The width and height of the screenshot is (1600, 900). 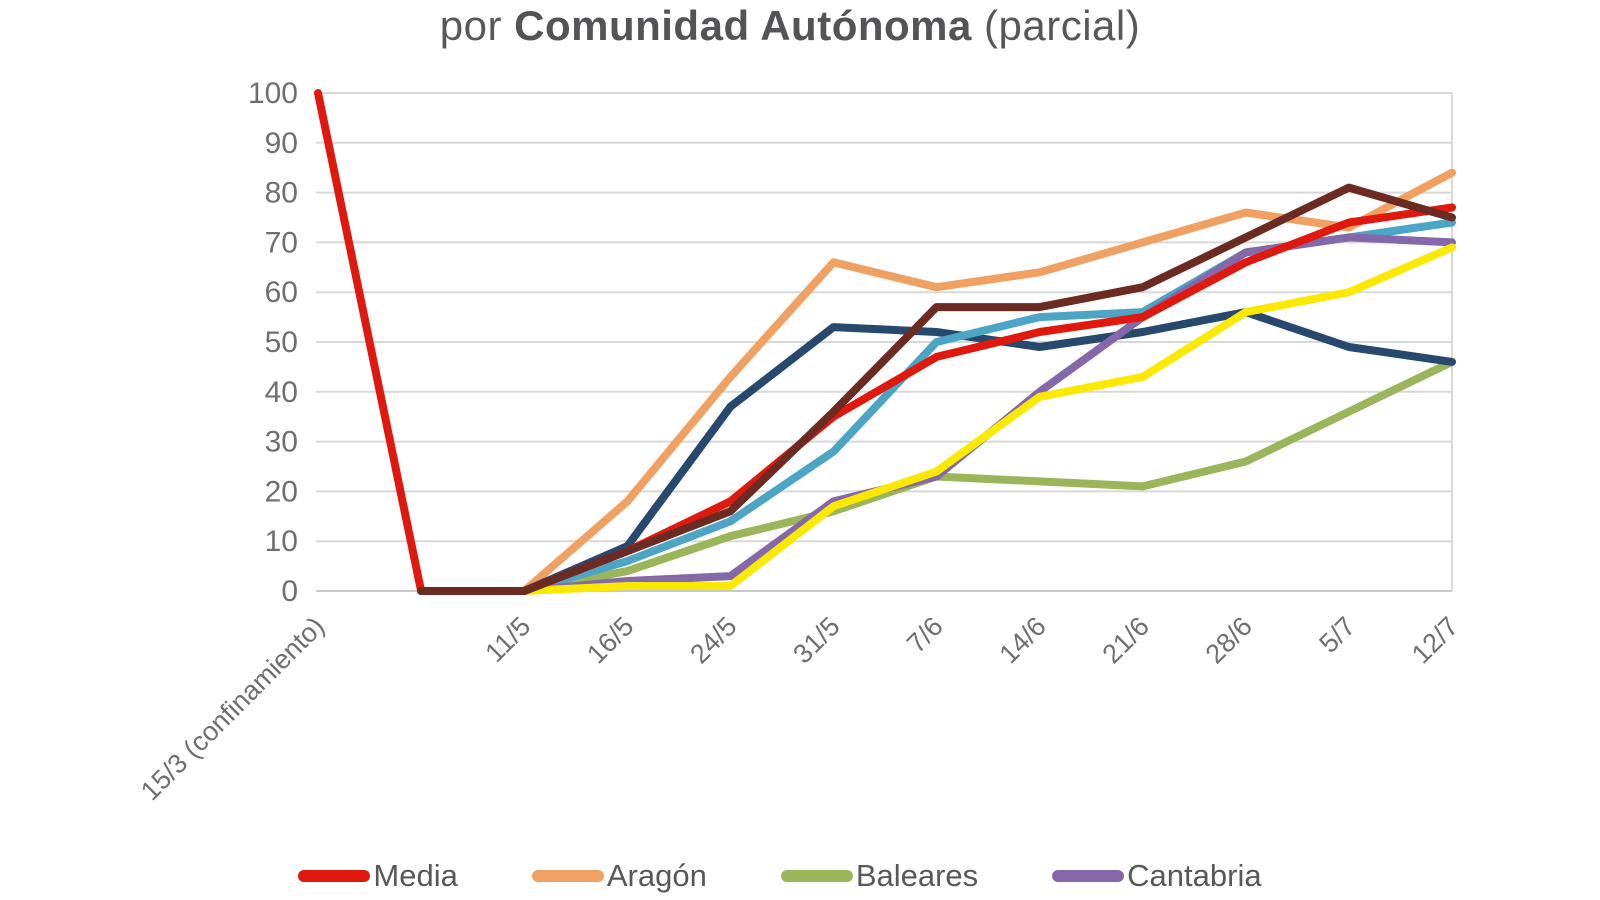 I want to click on x-tick-label: 21/6, so click(x=1126, y=640).